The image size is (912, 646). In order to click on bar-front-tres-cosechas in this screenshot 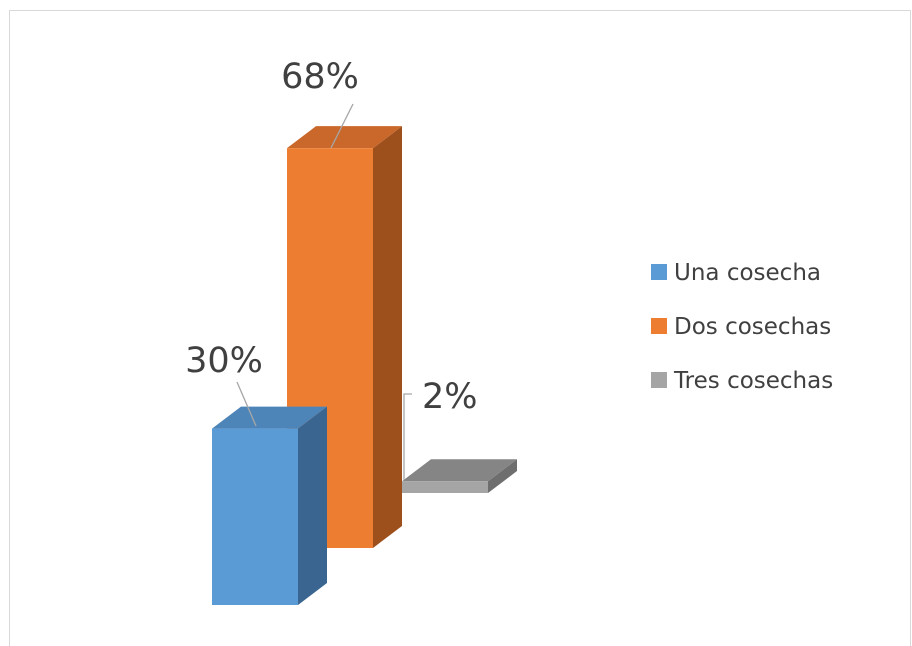, I will do `click(445, 487)`.